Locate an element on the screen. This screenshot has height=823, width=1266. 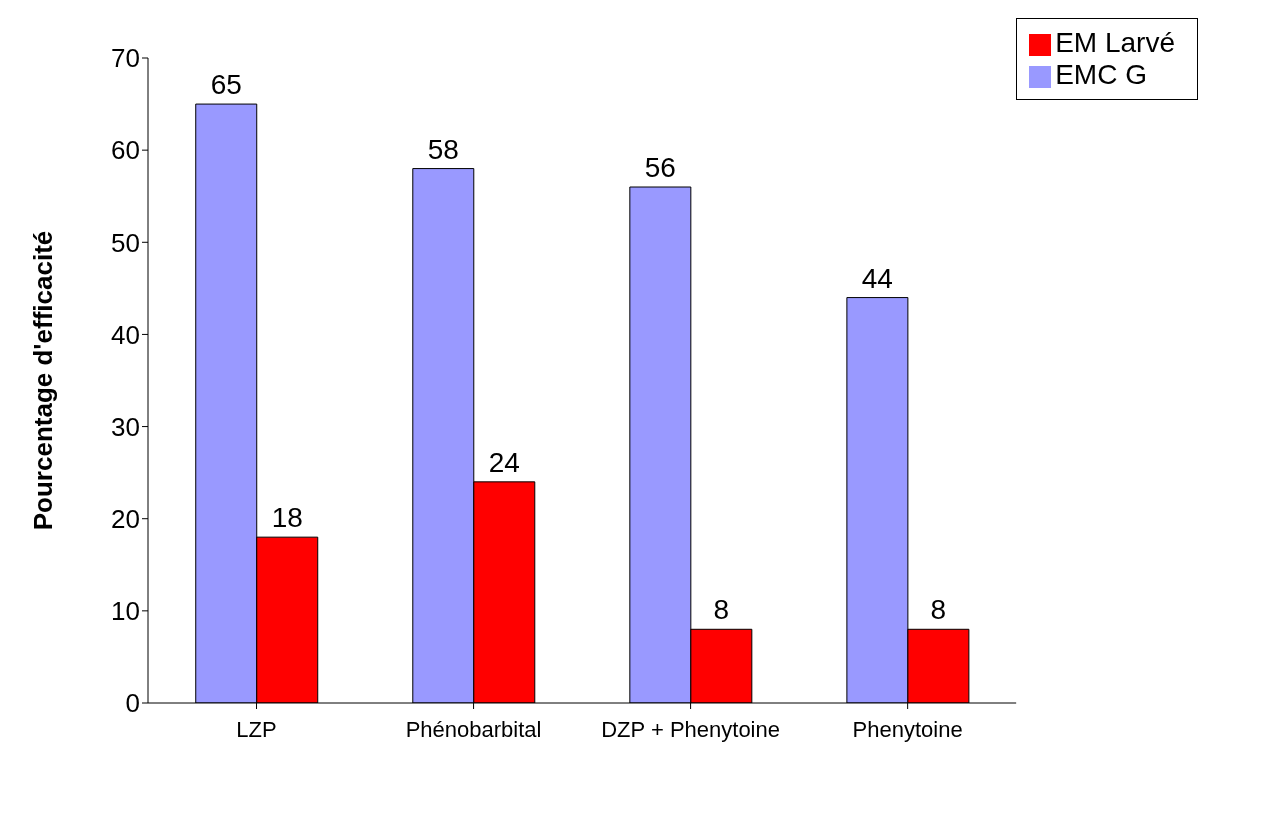
x-tick-label: DZP + Phenytoine is located at coordinates (690, 729).